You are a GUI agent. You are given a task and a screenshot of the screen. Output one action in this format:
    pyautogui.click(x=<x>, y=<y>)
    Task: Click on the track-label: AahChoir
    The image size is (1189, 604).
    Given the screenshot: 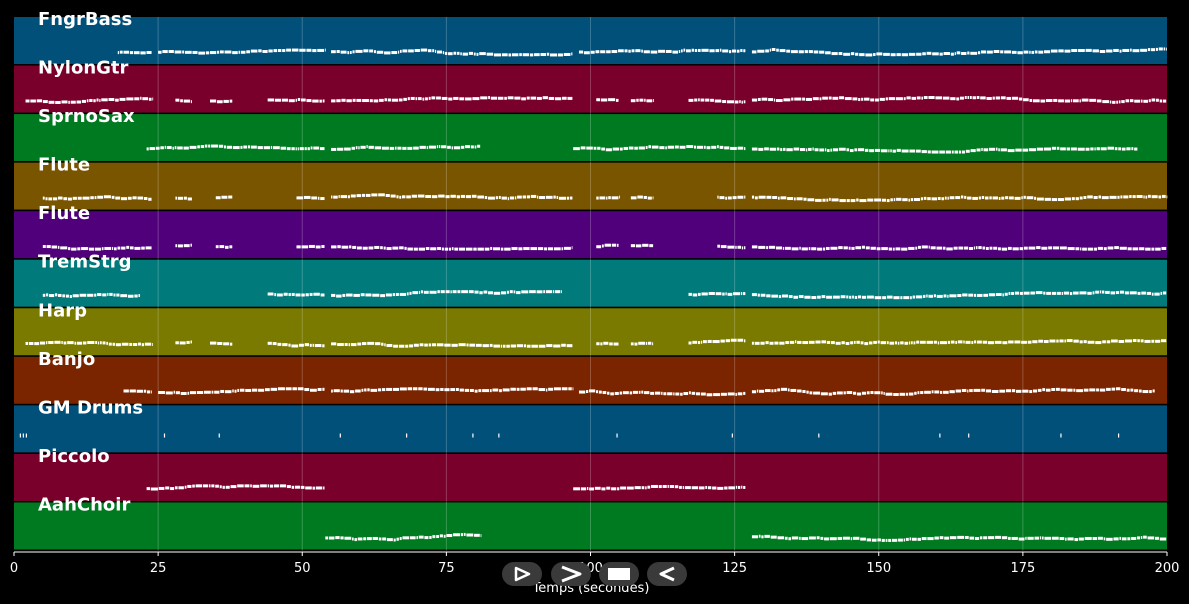 What is the action you would take?
    pyautogui.click(x=84, y=504)
    